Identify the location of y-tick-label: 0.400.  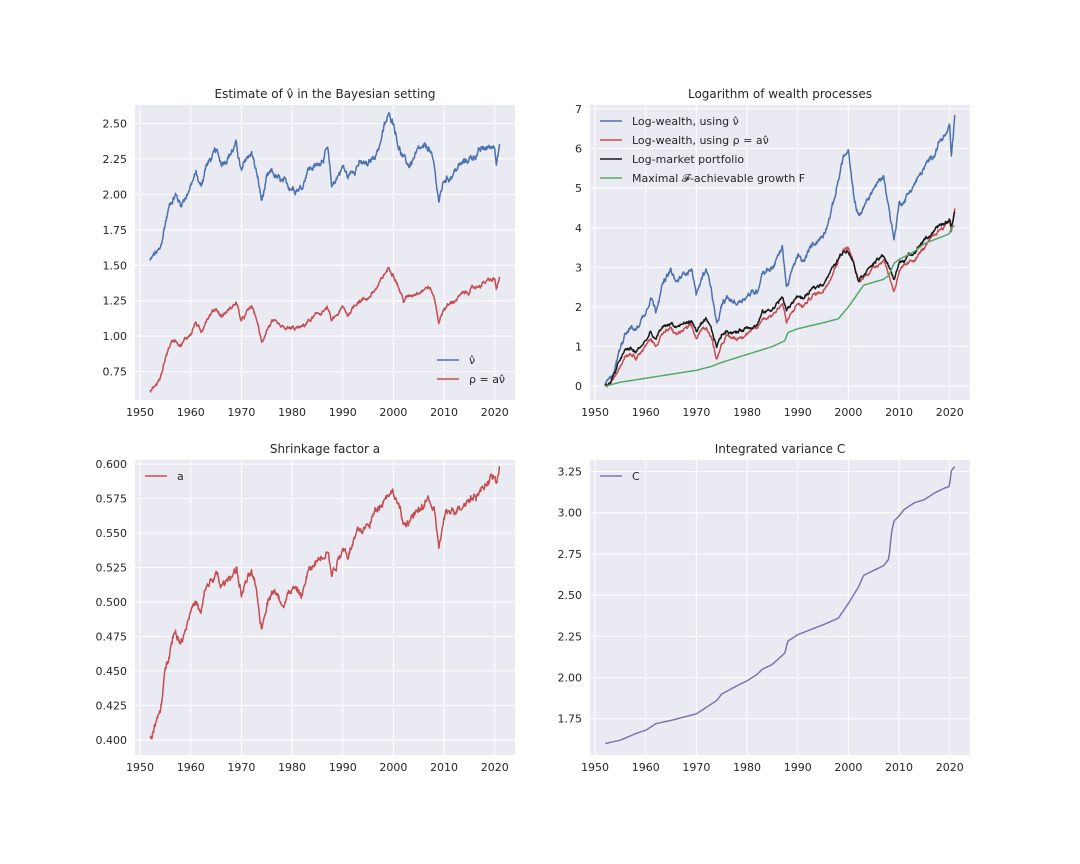
(112, 740).